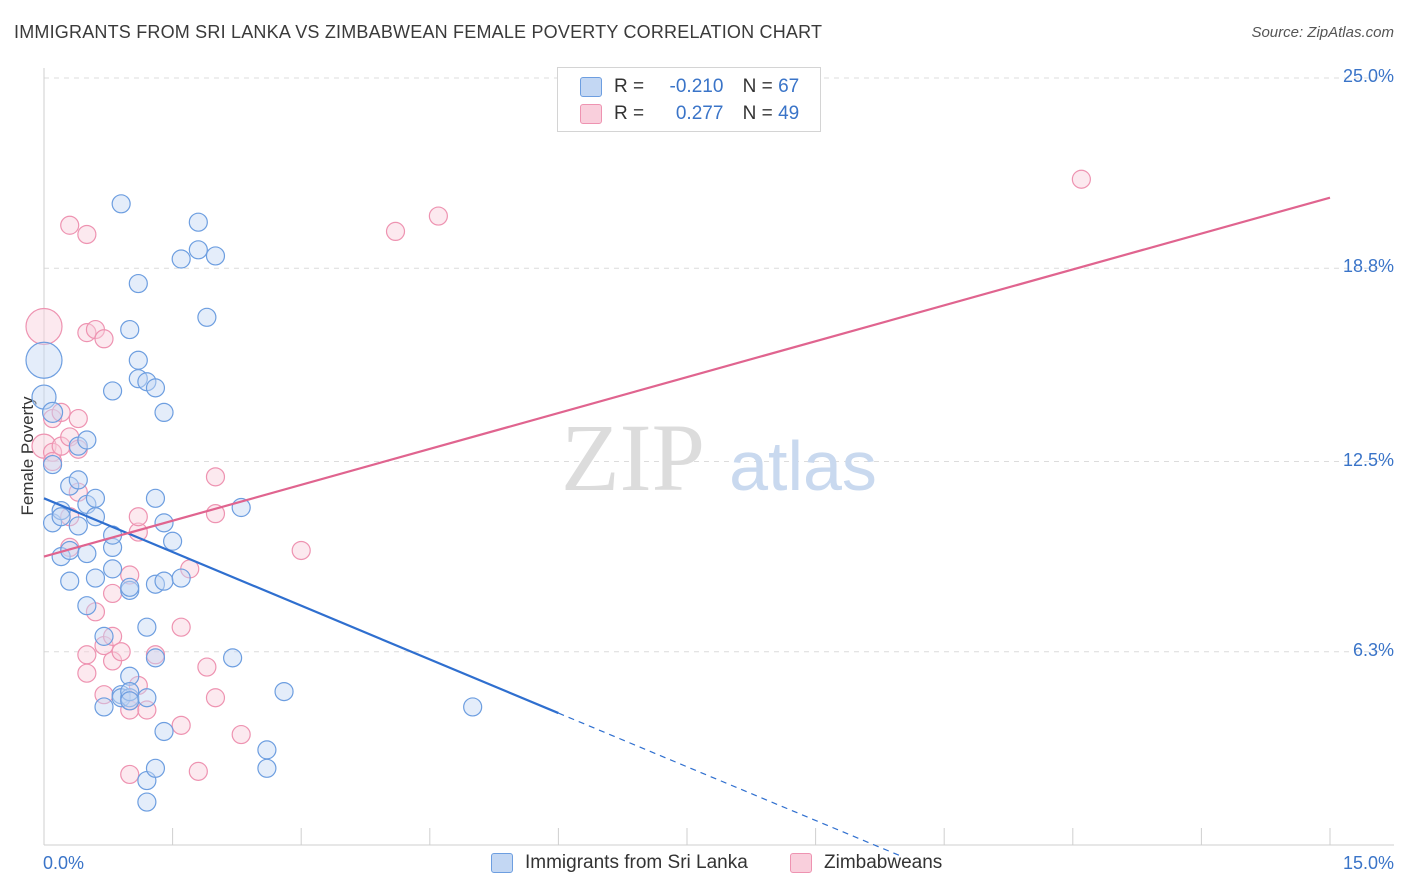 The width and height of the screenshot is (1406, 892). What do you see at coordinates (803, 466) in the screenshot?
I see `watermark-atlas: atlas` at bounding box center [803, 466].